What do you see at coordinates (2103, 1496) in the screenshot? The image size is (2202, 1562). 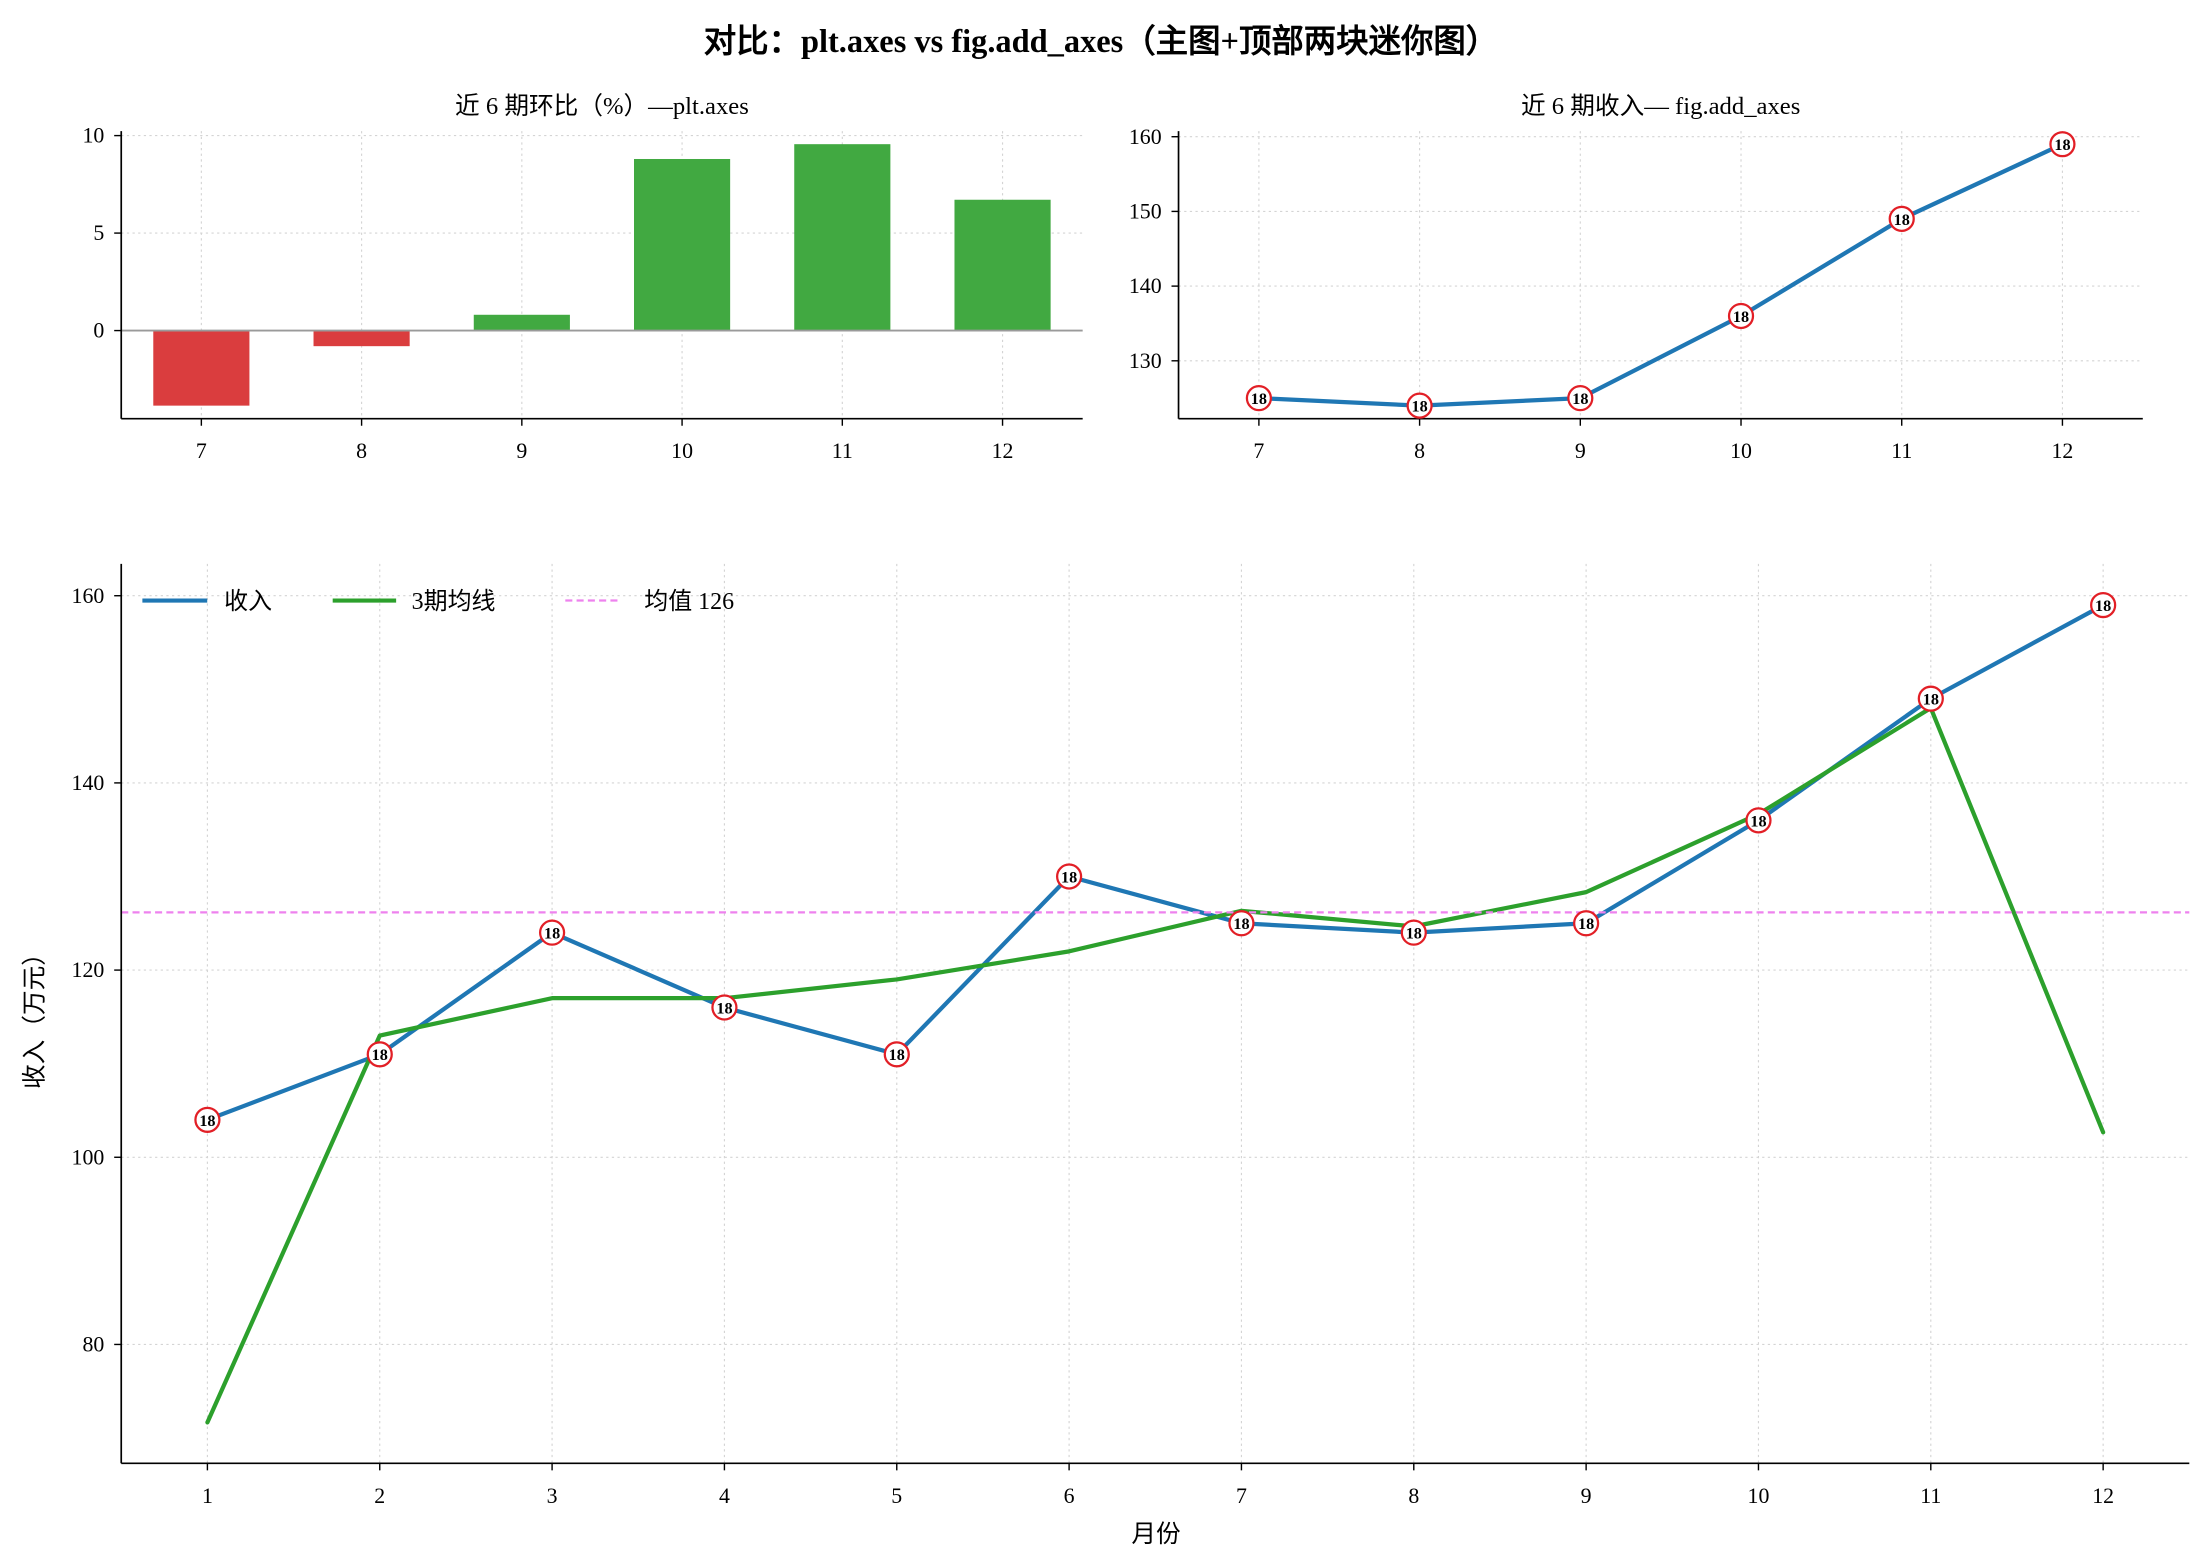 I see `main-x-tick-label: 12` at bounding box center [2103, 1496].